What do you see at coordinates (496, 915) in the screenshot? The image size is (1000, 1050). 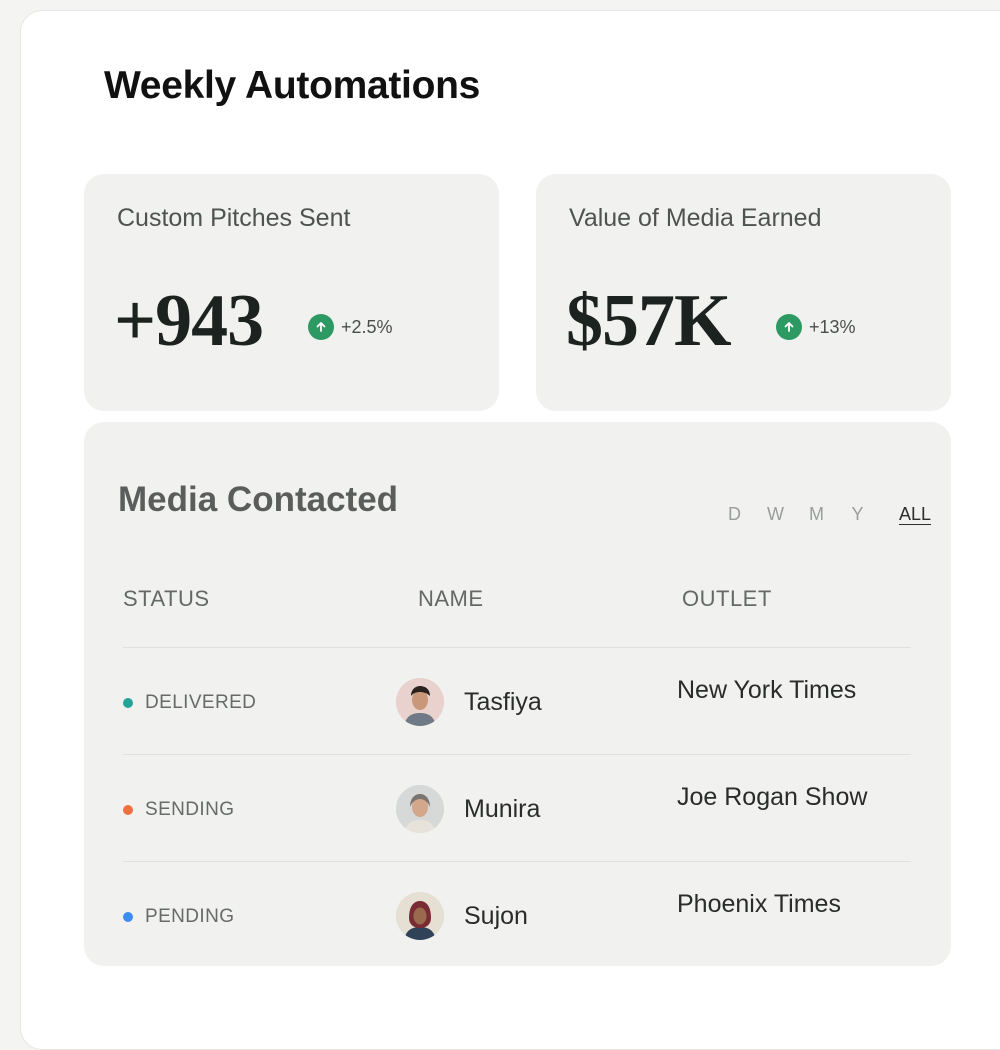 I see `contact-name: Sujon` at bounding box center [496, 915].